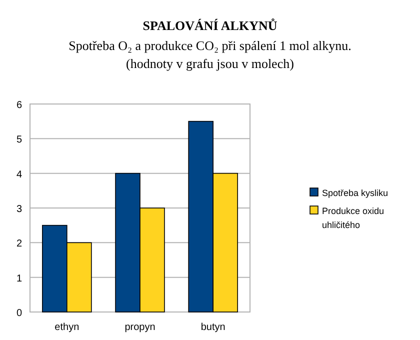 The height and width of the screenshot is (340, 420). What do you see at coordinates (19, 313) in the screenshot?
I see `y-tick-label: 0` at bounding box center [19, 313].